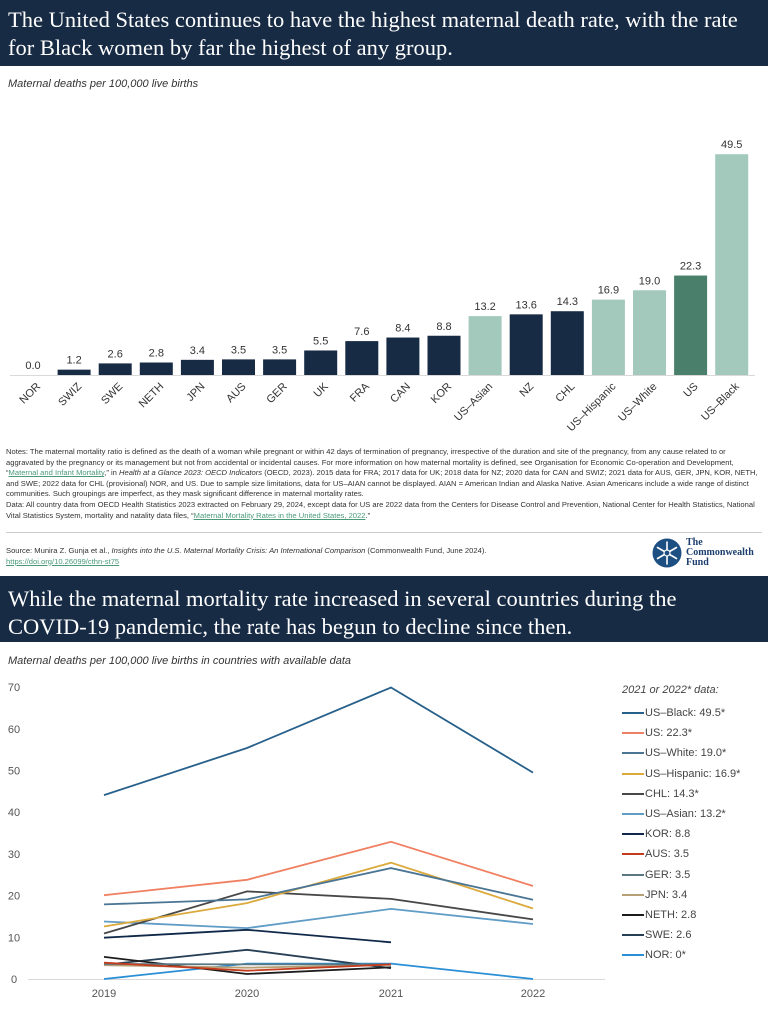 This screenshot has width=768, height=1024. What do you see at coordinates (703, 553) in the screenshot?
I see `commonwealth-fund-logo: The Commonwealth Fund` at bounding box center [703, 553].